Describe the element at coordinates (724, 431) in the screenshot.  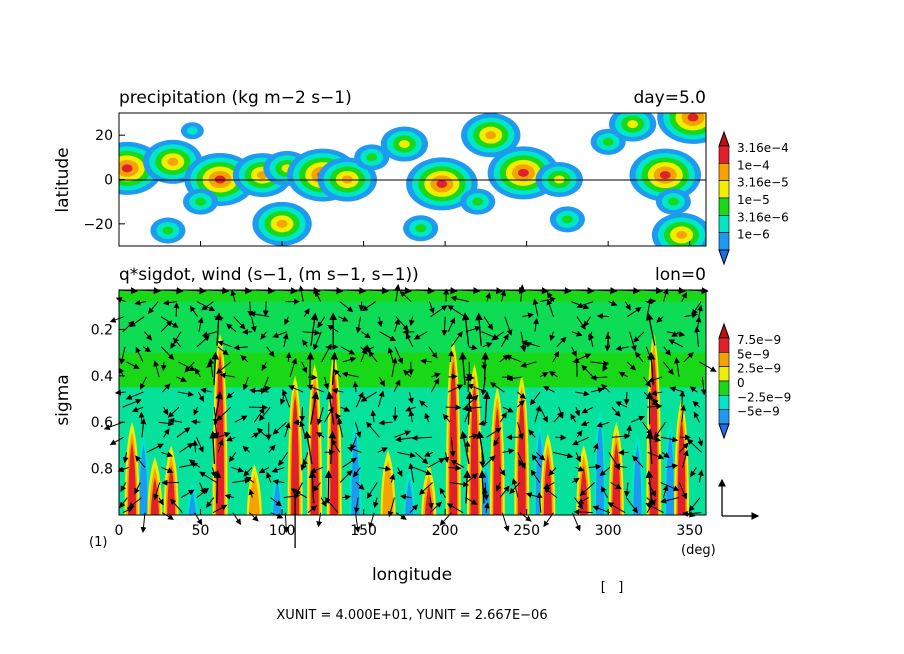
I see `qsig-colorbar-bottom-triangle` at that location.